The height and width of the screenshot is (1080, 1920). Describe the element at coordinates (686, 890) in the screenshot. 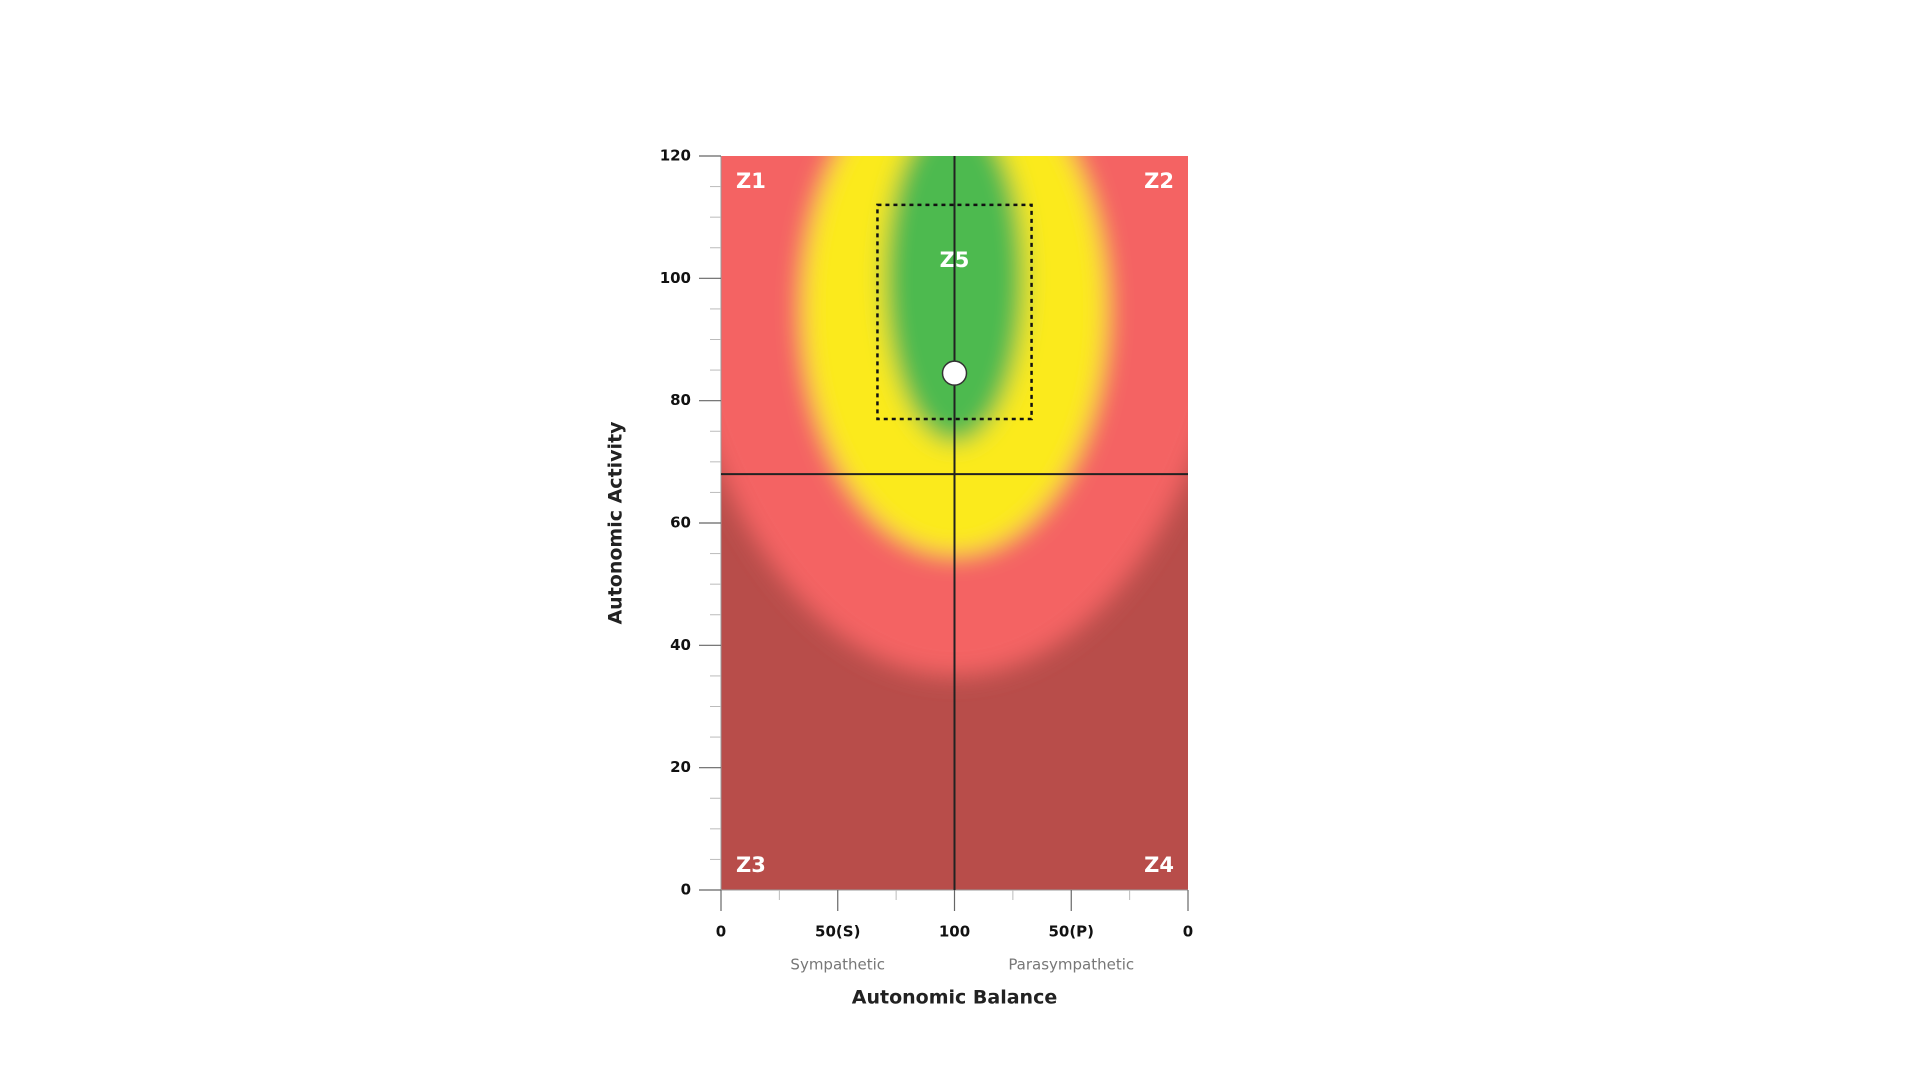

I see `y-tick-label: 0` at that location.